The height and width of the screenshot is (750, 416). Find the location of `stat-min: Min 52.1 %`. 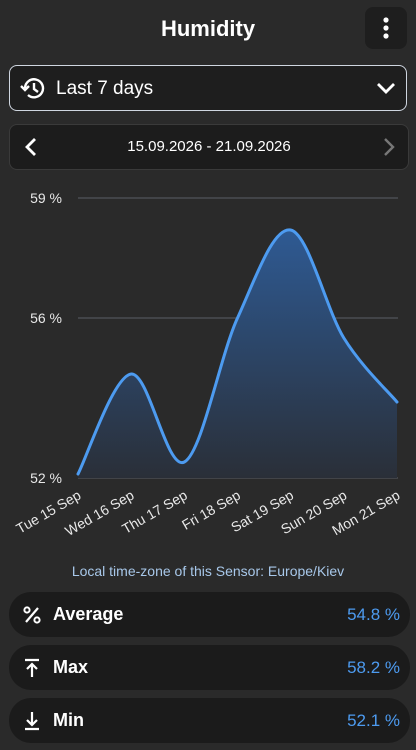

stat-min: Min 52.1 % is located at coordinates (209, 720).